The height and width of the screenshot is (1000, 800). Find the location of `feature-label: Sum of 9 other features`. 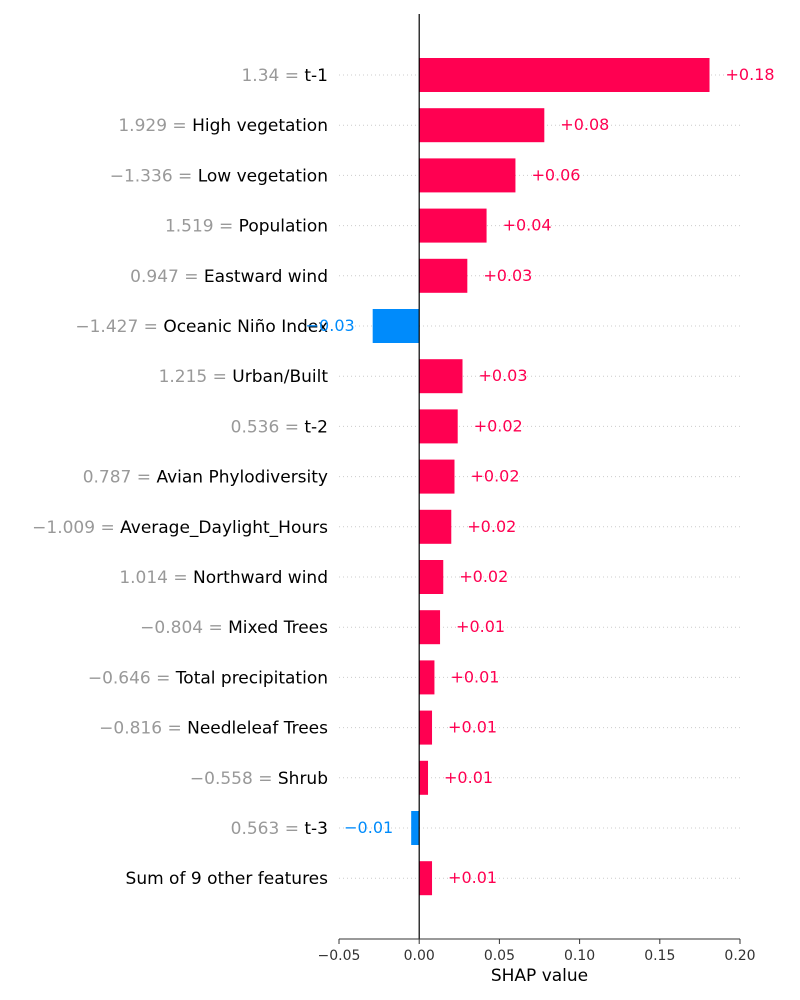

feature-label: Sum of 9 other features is located at coordinates (227, 879).